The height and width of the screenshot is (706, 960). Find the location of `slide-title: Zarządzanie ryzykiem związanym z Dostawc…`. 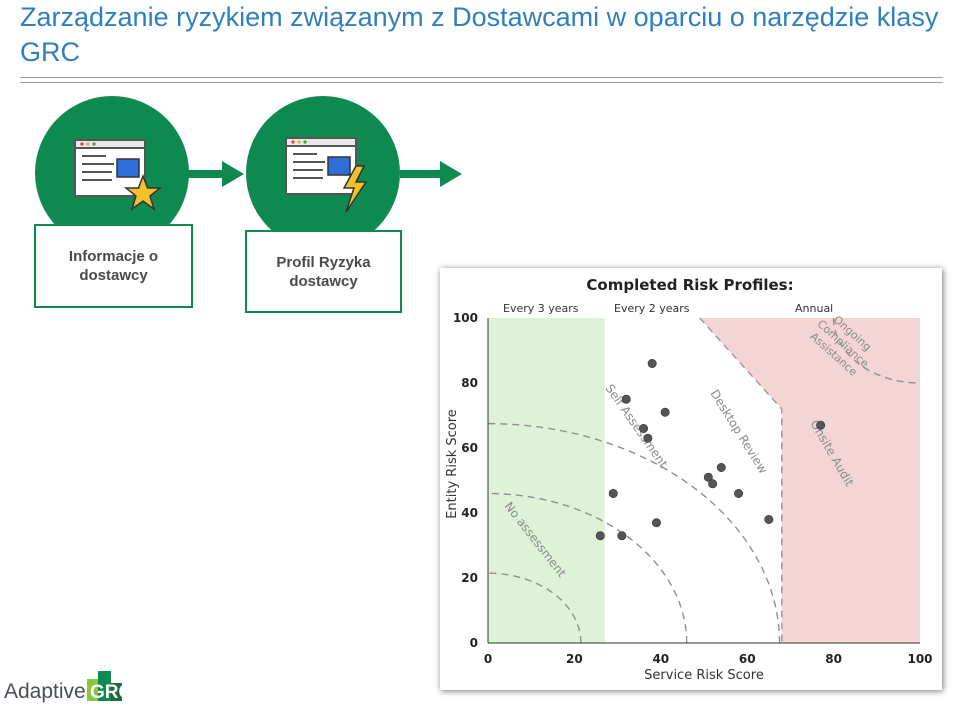

slide-title: Zarządzanie ryzykiem związanym z Dostawc… is located at coordinates (479, 34).